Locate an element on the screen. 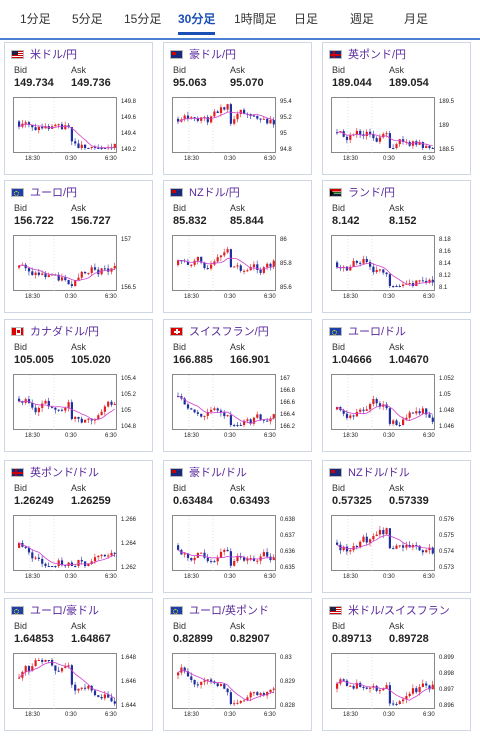 The width and height of the screenshot is (480, 737). currency-pair-name: NZドル/円 is located at coordinates (214, 193).